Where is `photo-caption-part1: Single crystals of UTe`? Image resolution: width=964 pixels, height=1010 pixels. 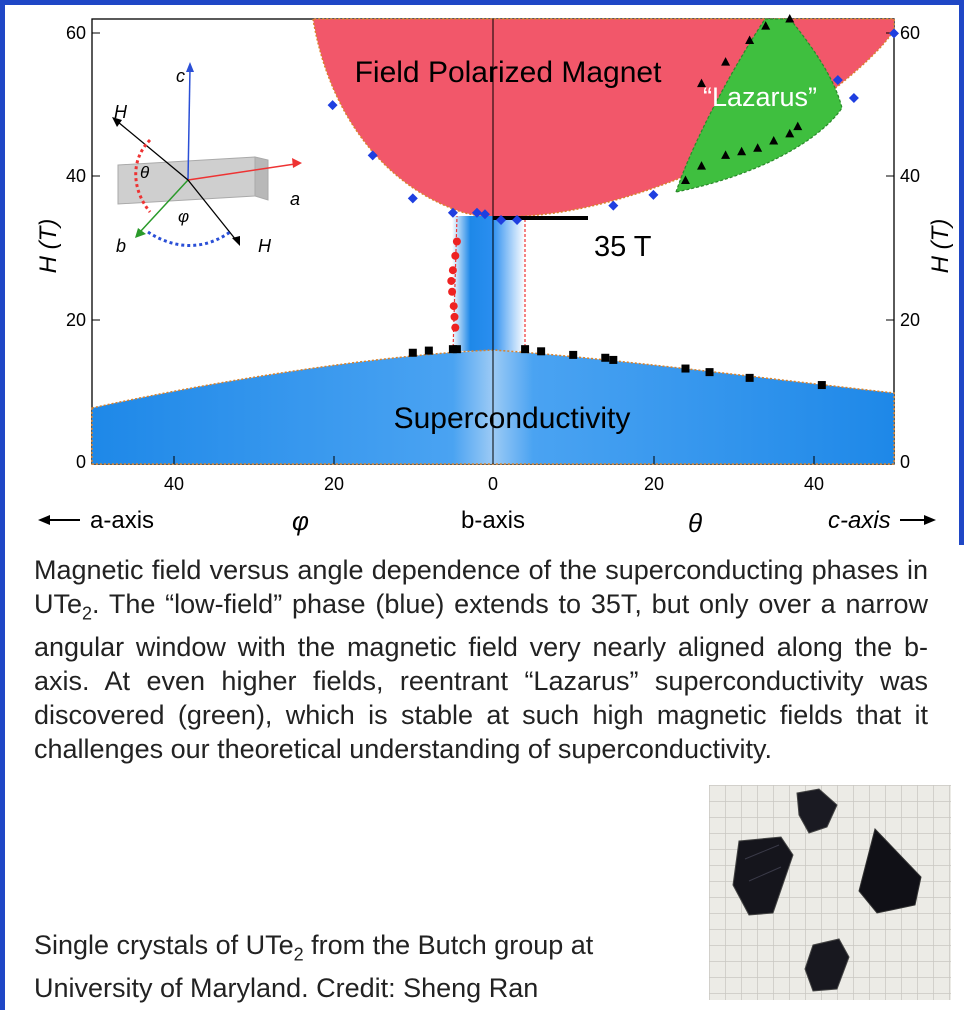 photo-caption-part1: Single crystals of UTe is located at coordinates (164, 945).